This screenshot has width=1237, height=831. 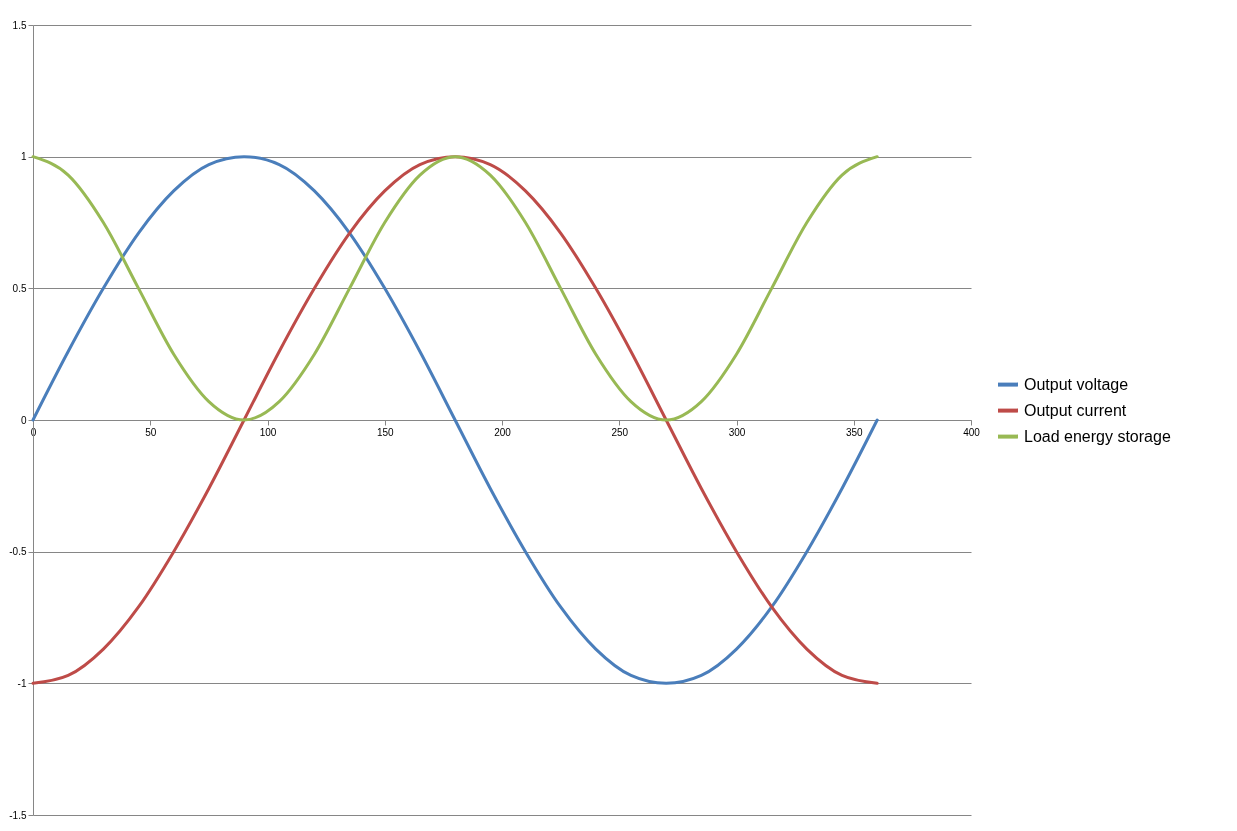 What do you see at coordinates (385, 432) in the screenshot?
I see `x-tick-label: 150` at bounding box center [385, 432].